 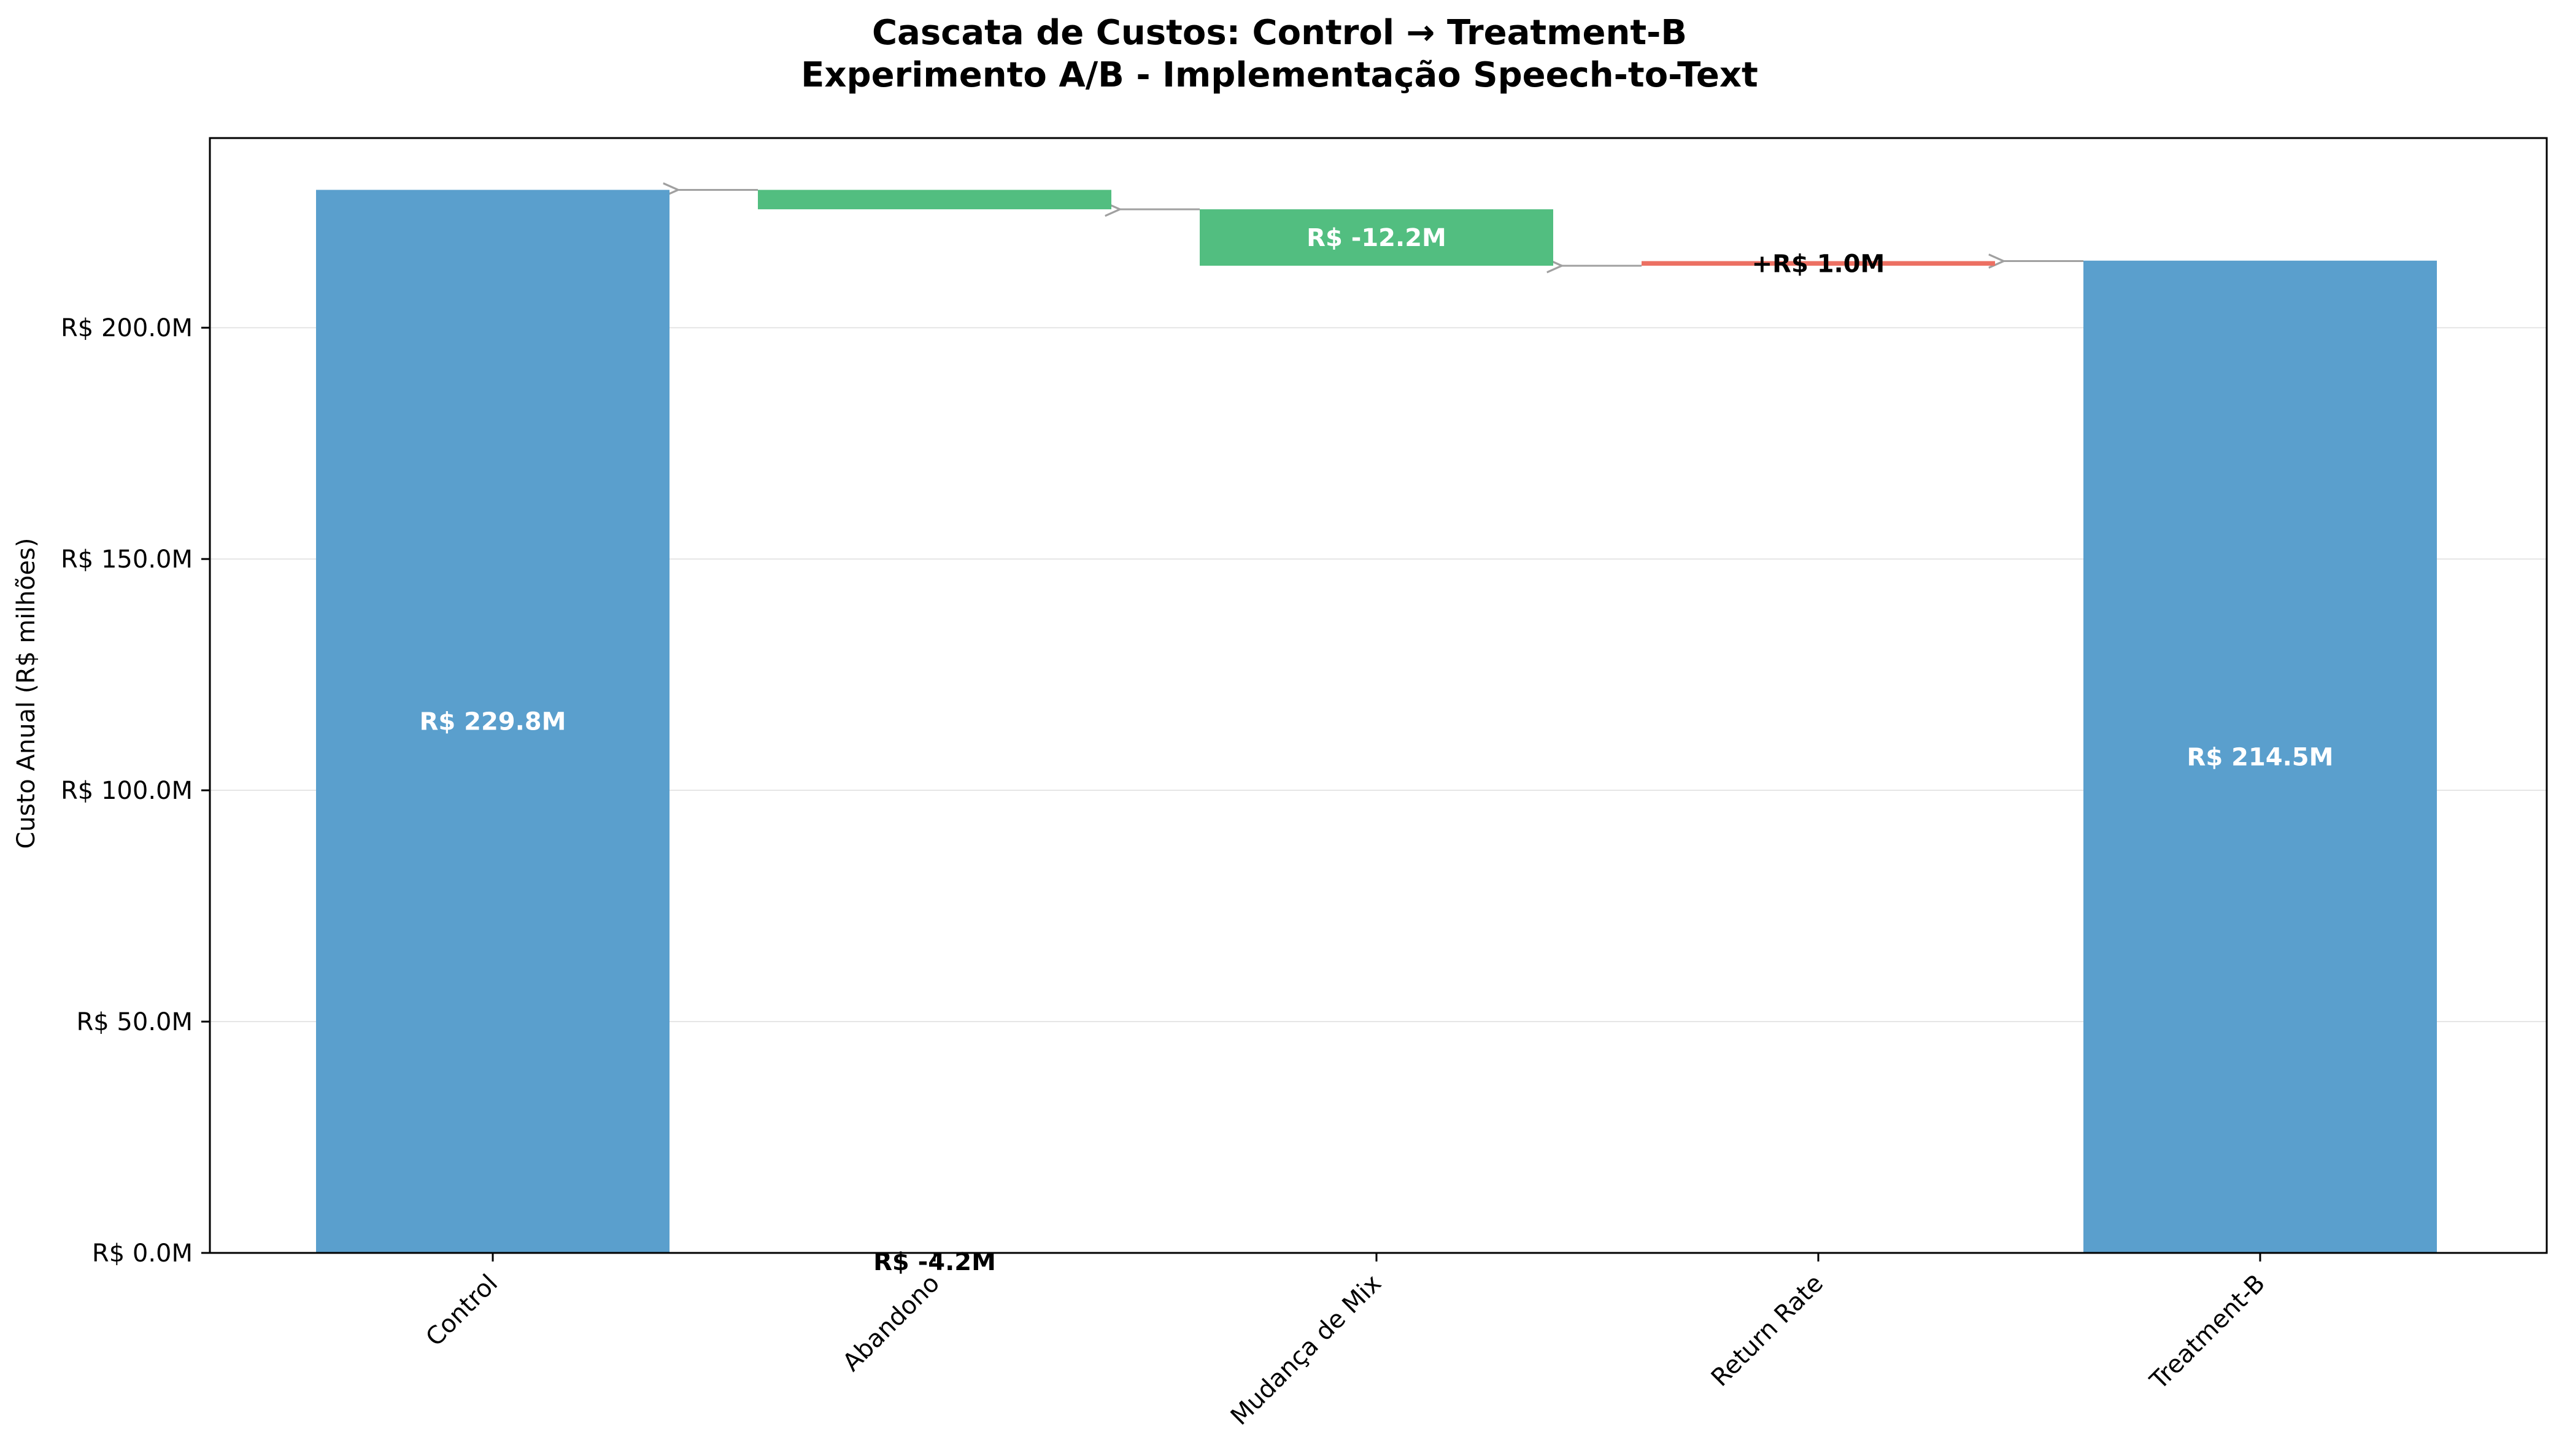 I want to click on y-tick-label: R$ 100.0M, so click(x=127, y=791).